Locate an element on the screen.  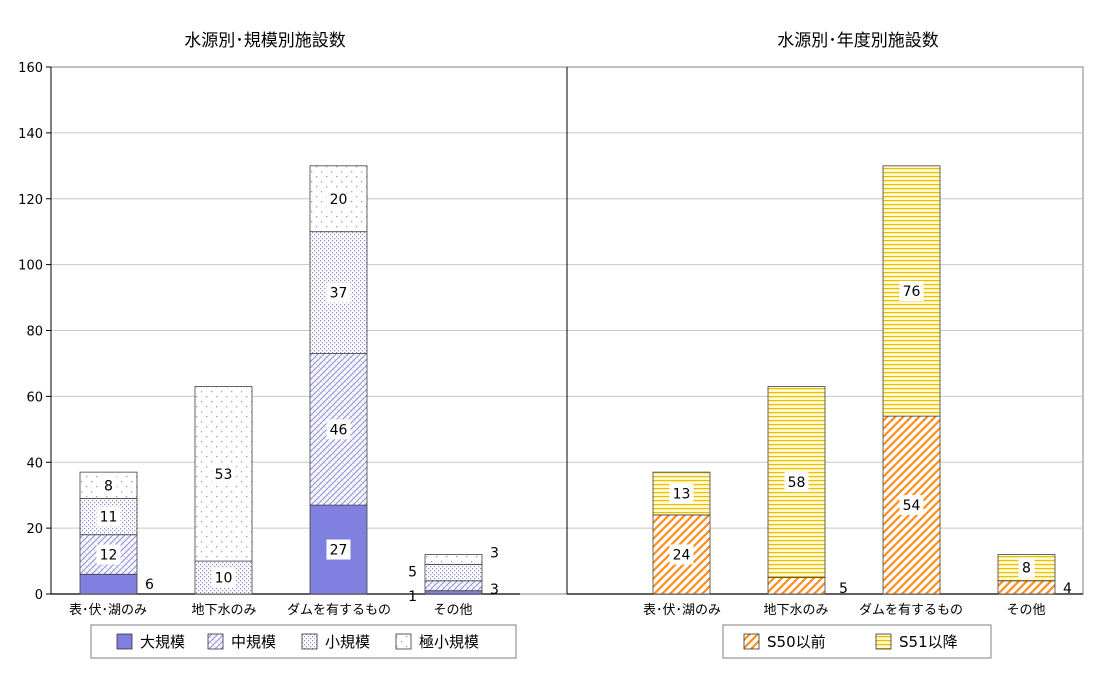
chart-title-right: 水源別･年度別施設数 is located at coordinates (858, 41).